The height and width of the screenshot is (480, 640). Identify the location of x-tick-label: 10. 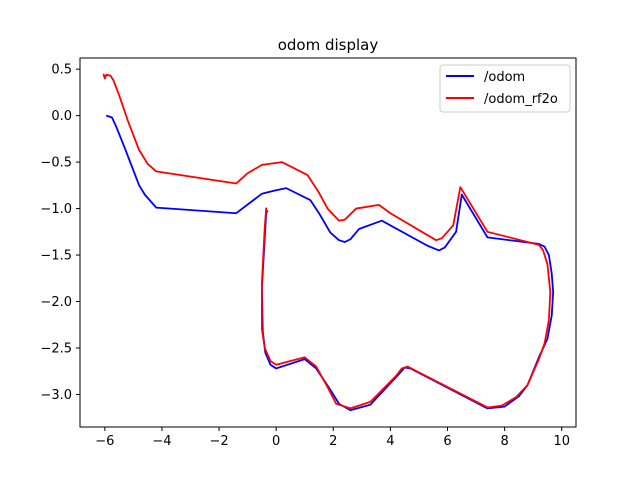
(561, 441).